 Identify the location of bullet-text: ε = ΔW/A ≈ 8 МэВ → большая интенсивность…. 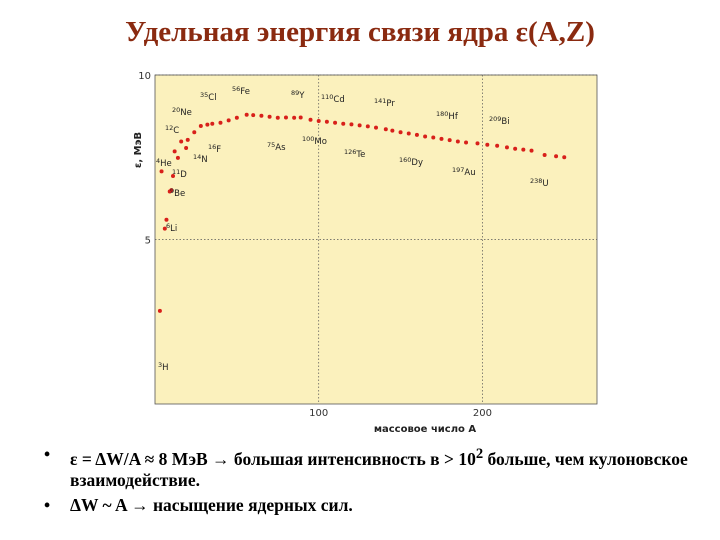
(273, 458).